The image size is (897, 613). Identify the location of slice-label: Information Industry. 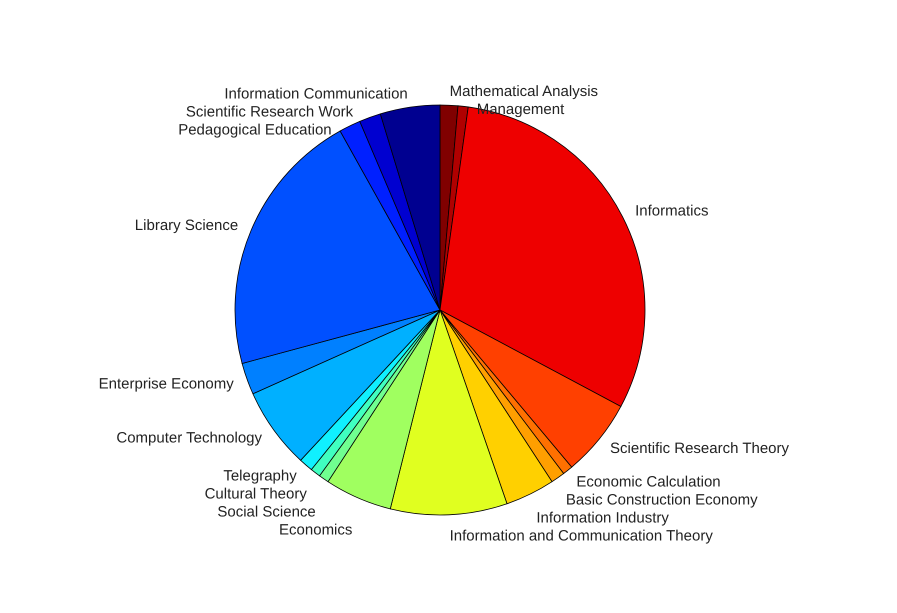
(603, 517).